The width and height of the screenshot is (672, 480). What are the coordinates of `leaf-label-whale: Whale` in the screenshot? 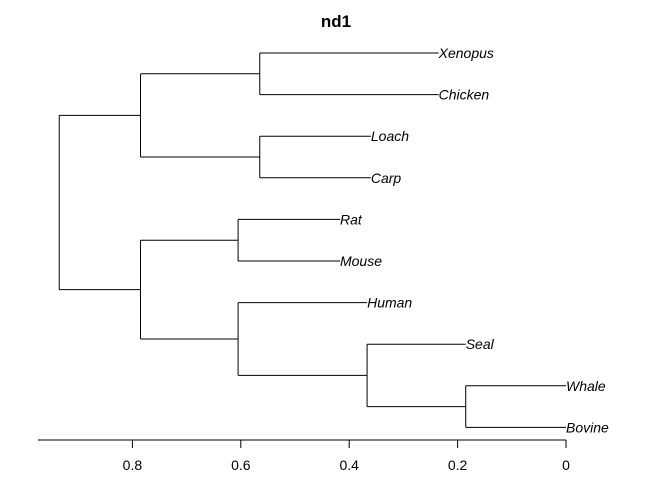 It's located at (586, 386).